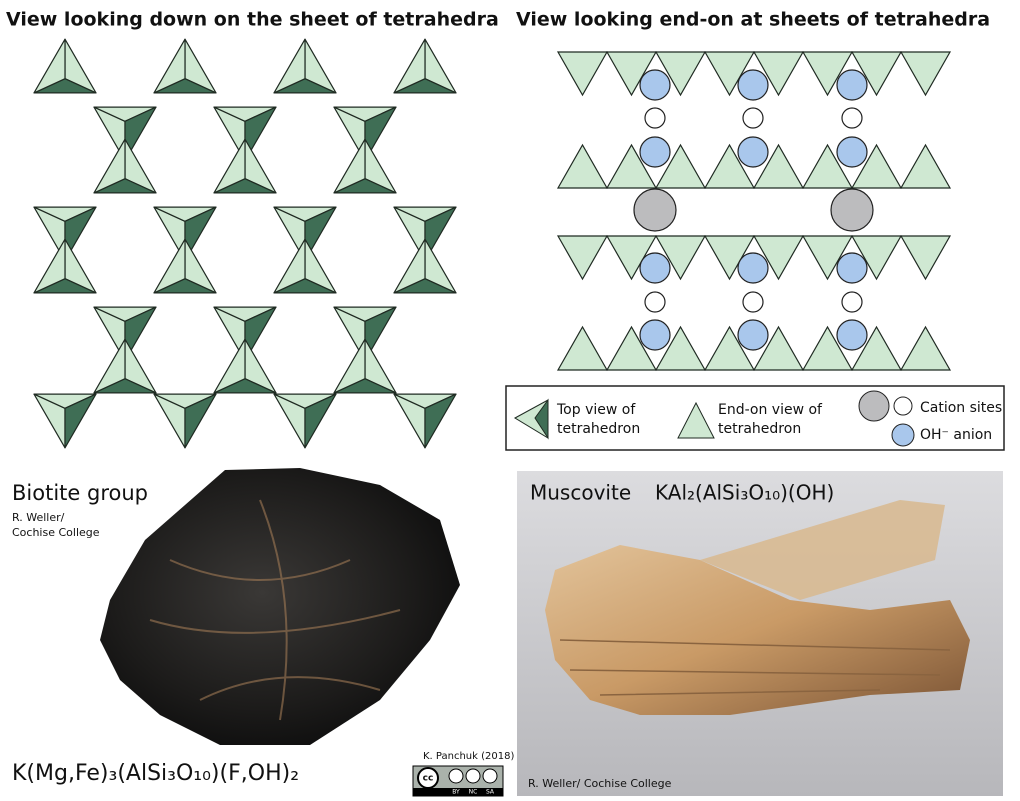  What do you see at coordinates (473, 776) in the screenshot?
I see `nc-icon` at bounding box center [473, 776].